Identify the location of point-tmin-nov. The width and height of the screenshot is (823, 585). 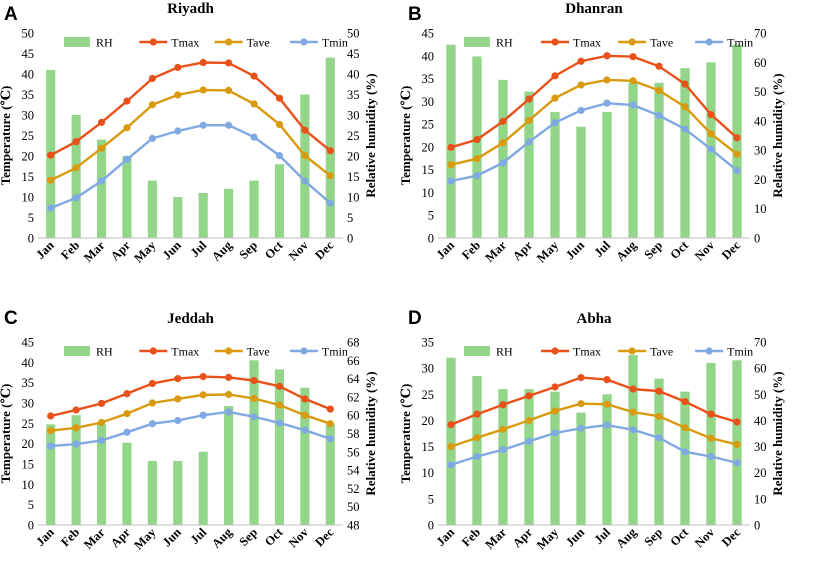
(305, 181).